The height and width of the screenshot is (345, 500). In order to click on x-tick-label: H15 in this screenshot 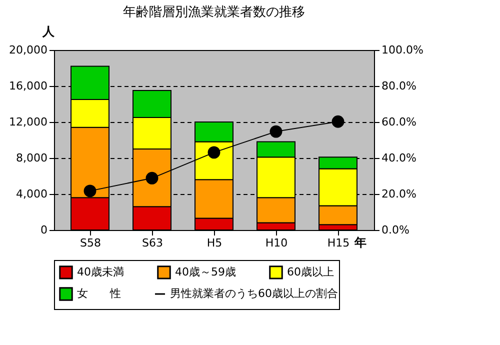, I will do `click(338, 243)`.